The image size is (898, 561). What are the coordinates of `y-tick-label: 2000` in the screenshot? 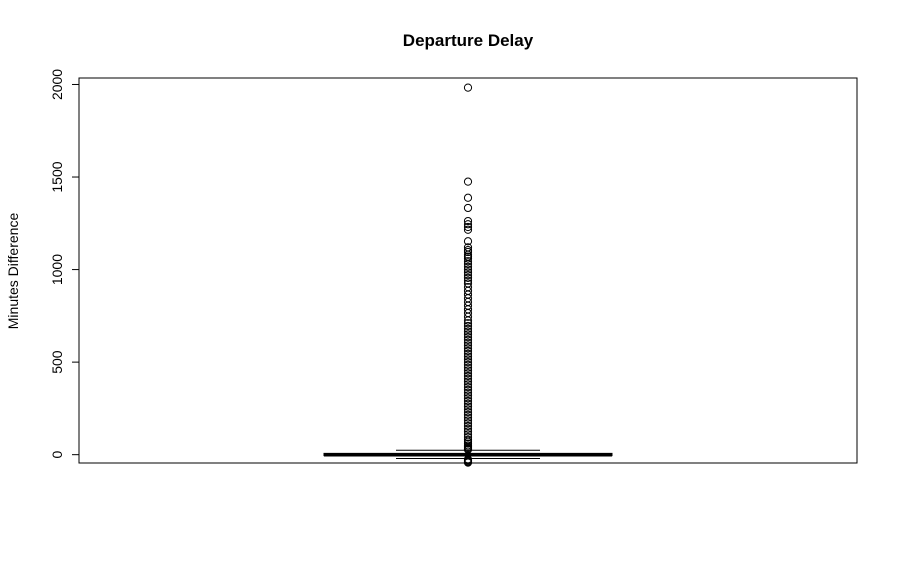 It's located at (57, 84).